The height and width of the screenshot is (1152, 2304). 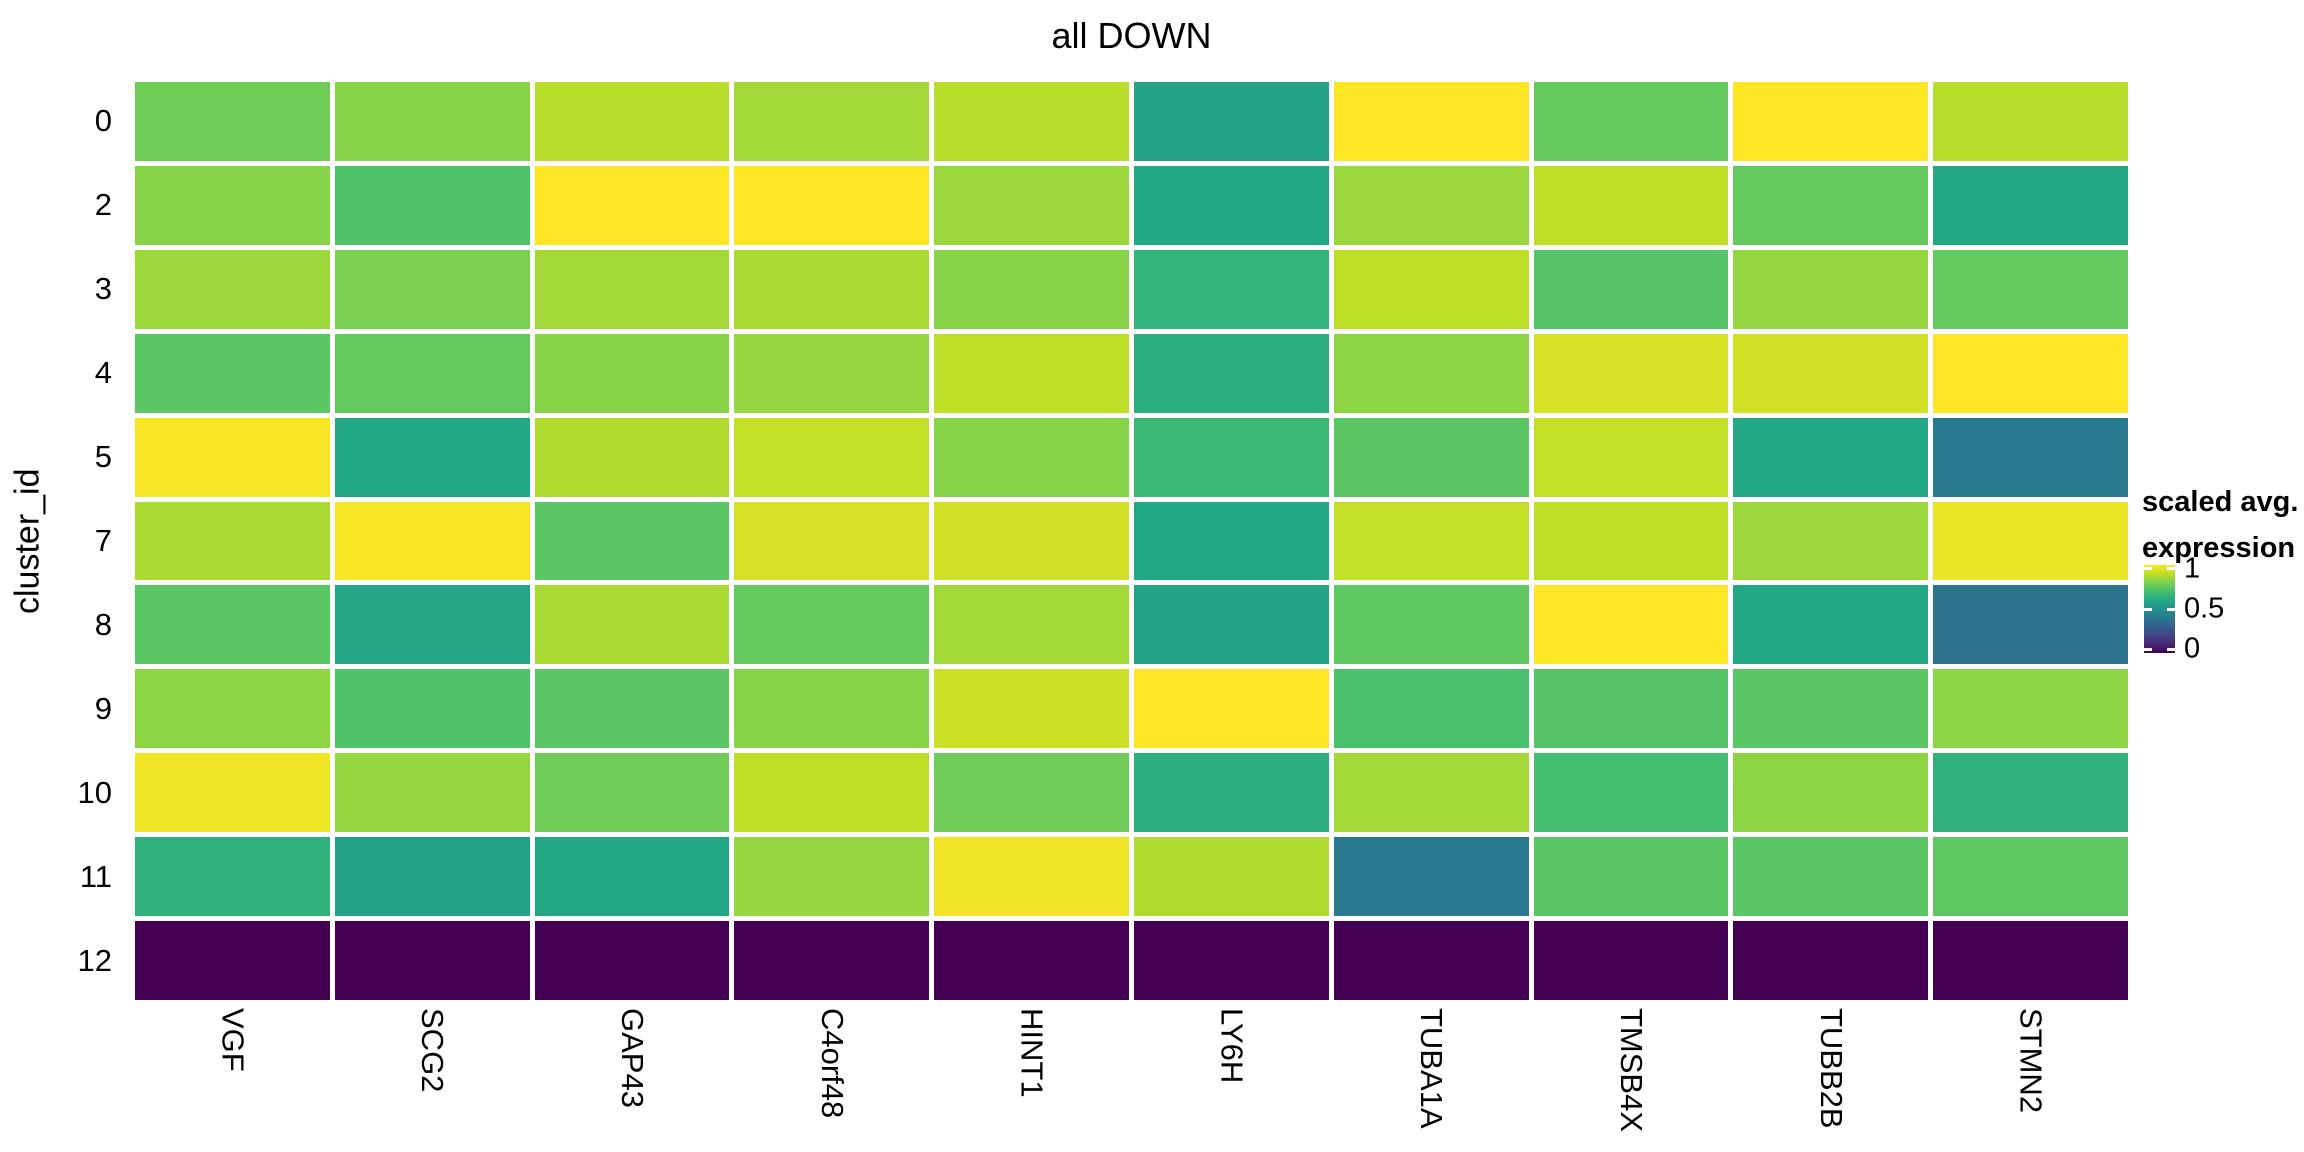 What do you see at coordinates (2031, 1061) in the screenshot?
I see `x-tick-label-text: STMN2` at bounding box center [2031, 1061].